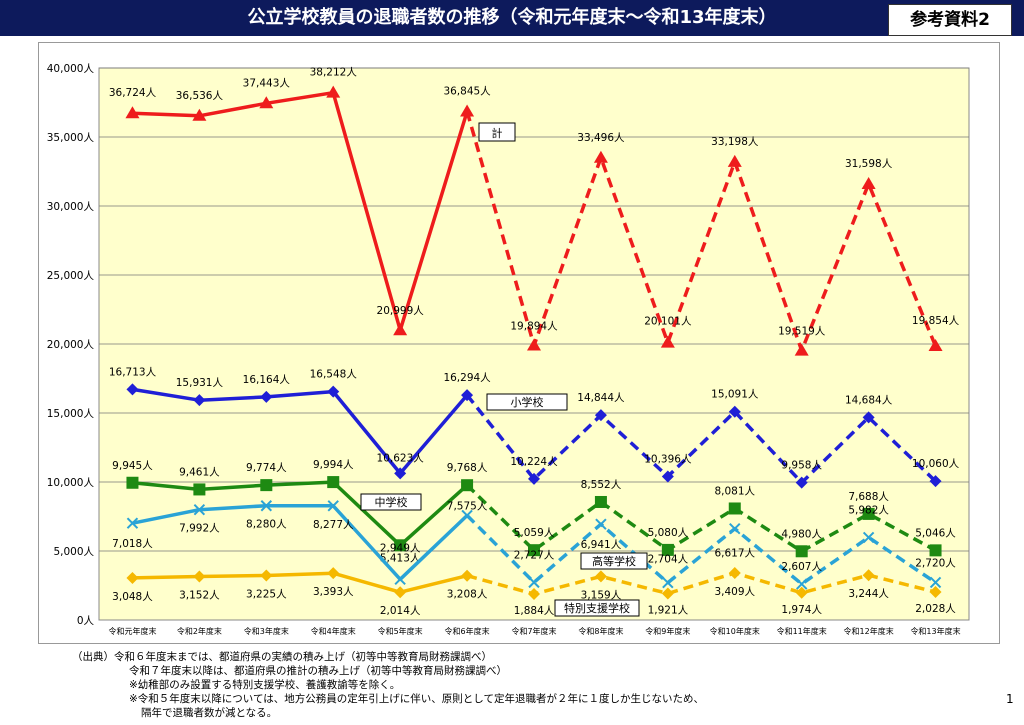 The height and width of the screenshot is (725, 1024). Describe the element at coordinates (132, 544) in the screenshot. I see `data-label: 7,018人` at that location.